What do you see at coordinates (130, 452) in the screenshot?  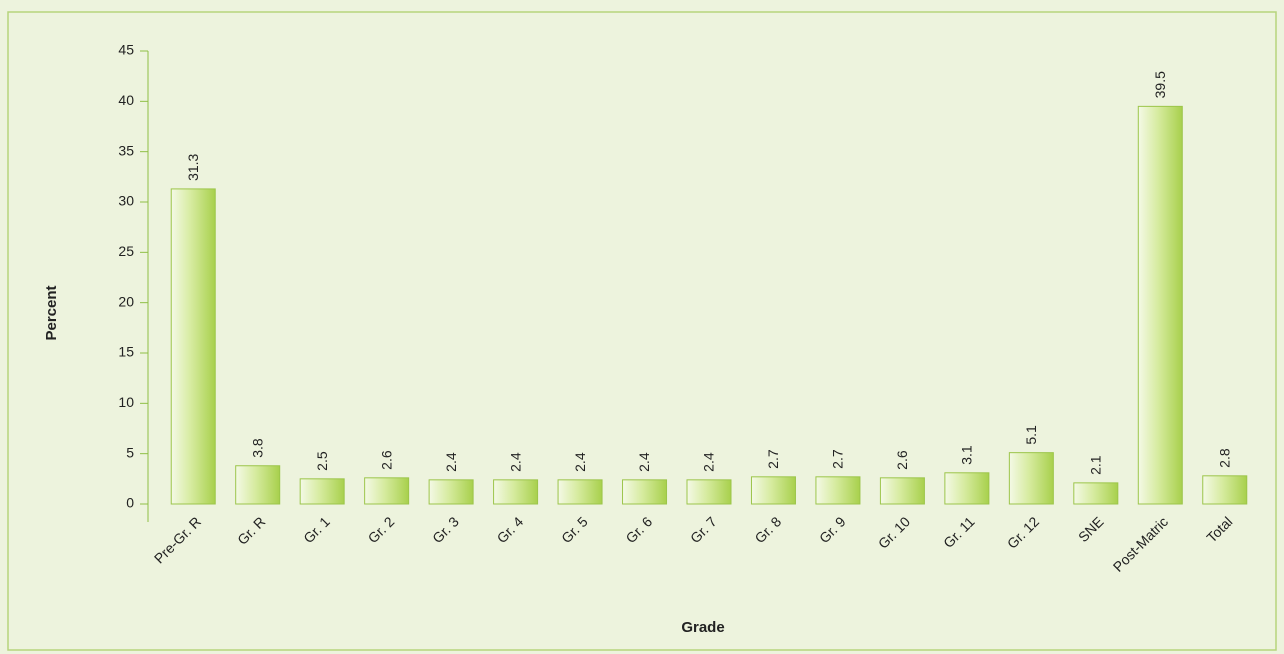 I see `y-tick-label: 5` at bounding box center [130, 452].